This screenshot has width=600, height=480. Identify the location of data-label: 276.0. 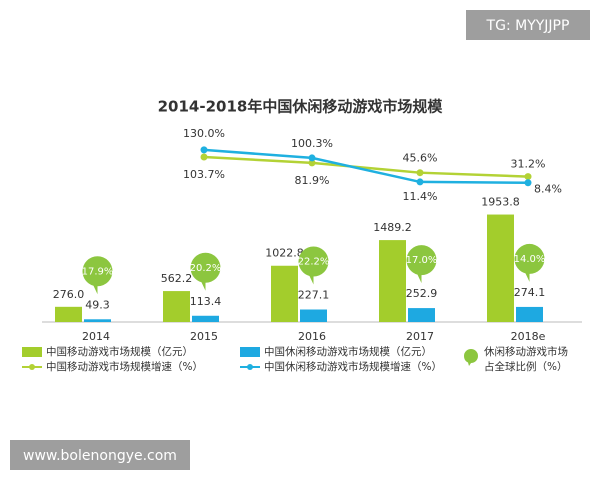
(69, 294).